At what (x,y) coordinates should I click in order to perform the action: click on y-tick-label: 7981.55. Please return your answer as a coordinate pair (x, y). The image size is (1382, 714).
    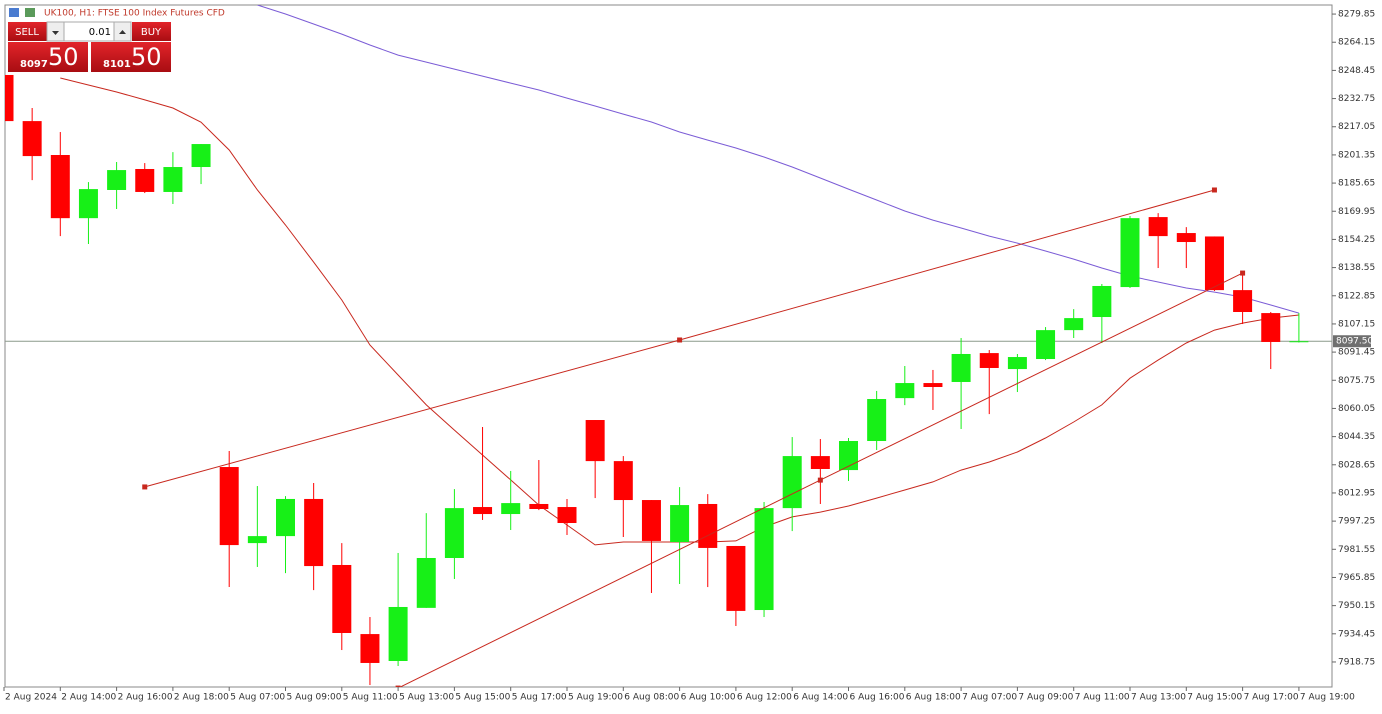
    Looking at the image, I should click on (1356, 550).